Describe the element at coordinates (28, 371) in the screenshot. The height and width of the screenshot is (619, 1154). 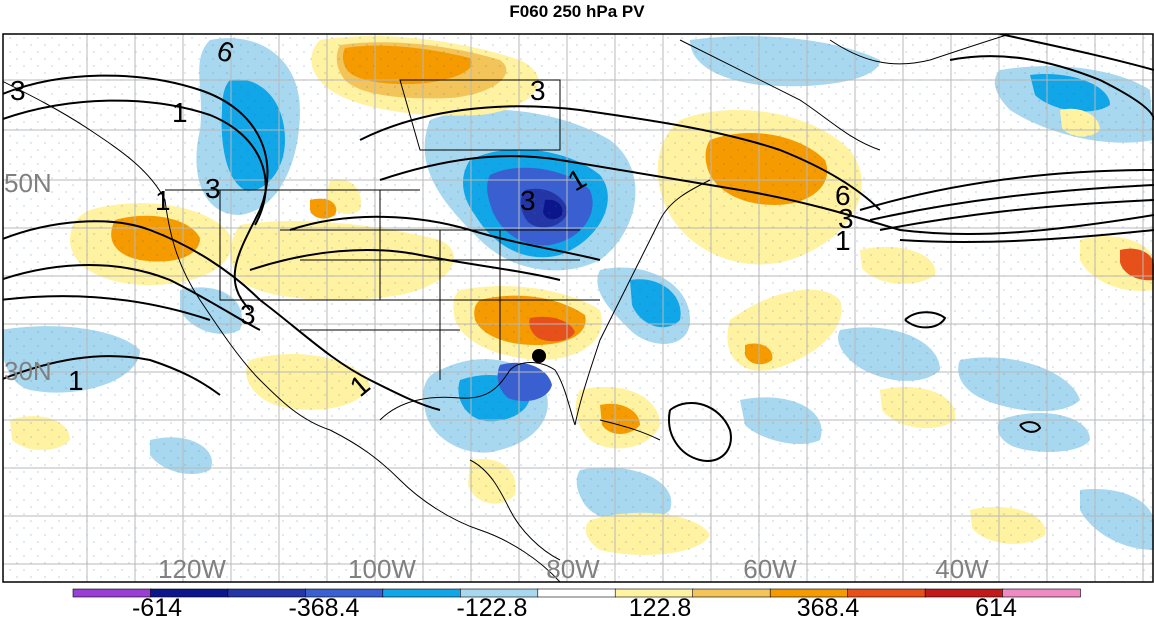
I see `lat-label-30n: 30N` at that location.